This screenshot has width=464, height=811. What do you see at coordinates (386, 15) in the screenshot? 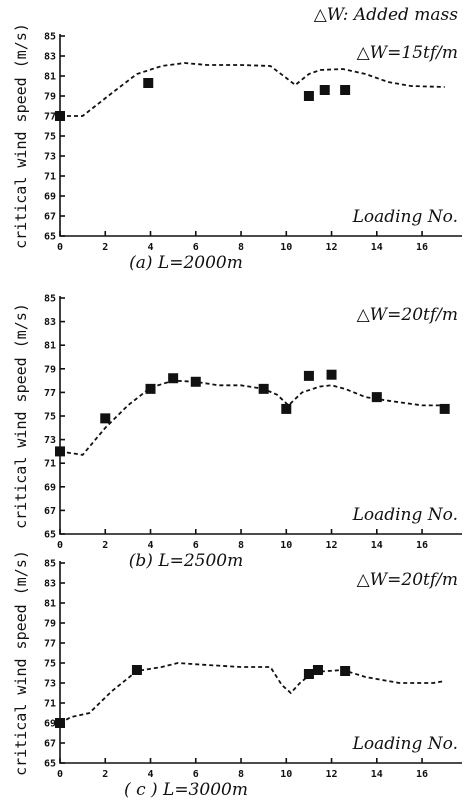
I see `header-note: △W: Added mass` at bounding box center [386, 15].